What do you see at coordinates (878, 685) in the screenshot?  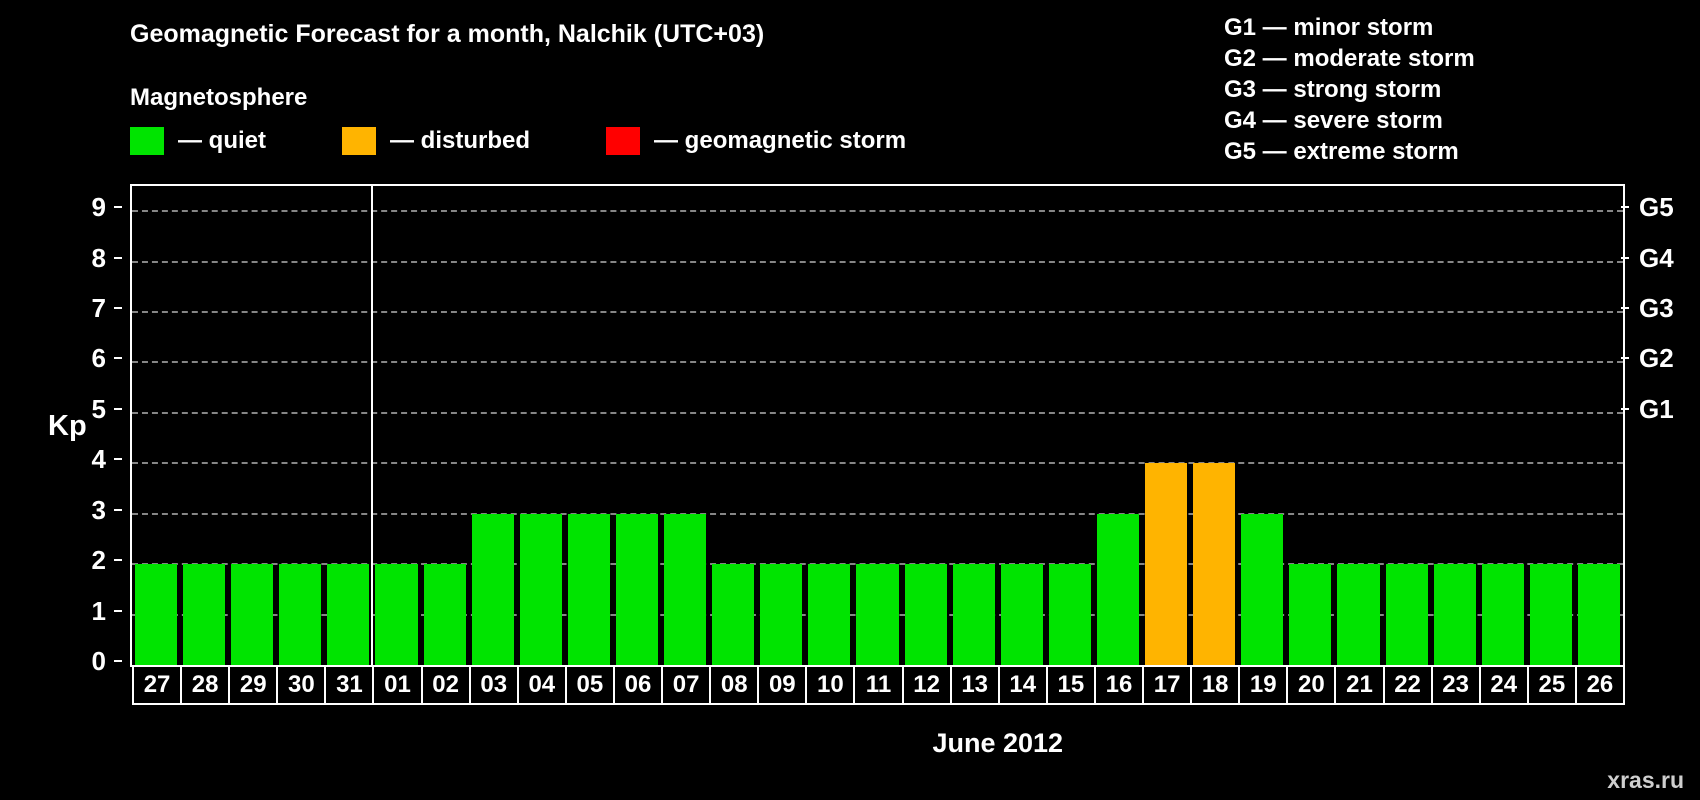 I see `day-label-11: 11` at bounding box center [878, 685].